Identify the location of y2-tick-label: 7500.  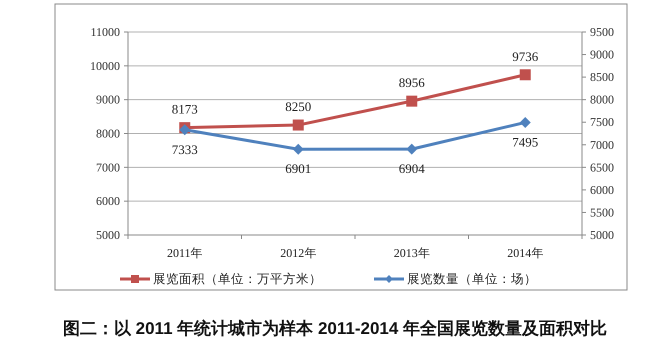
(602, 122).